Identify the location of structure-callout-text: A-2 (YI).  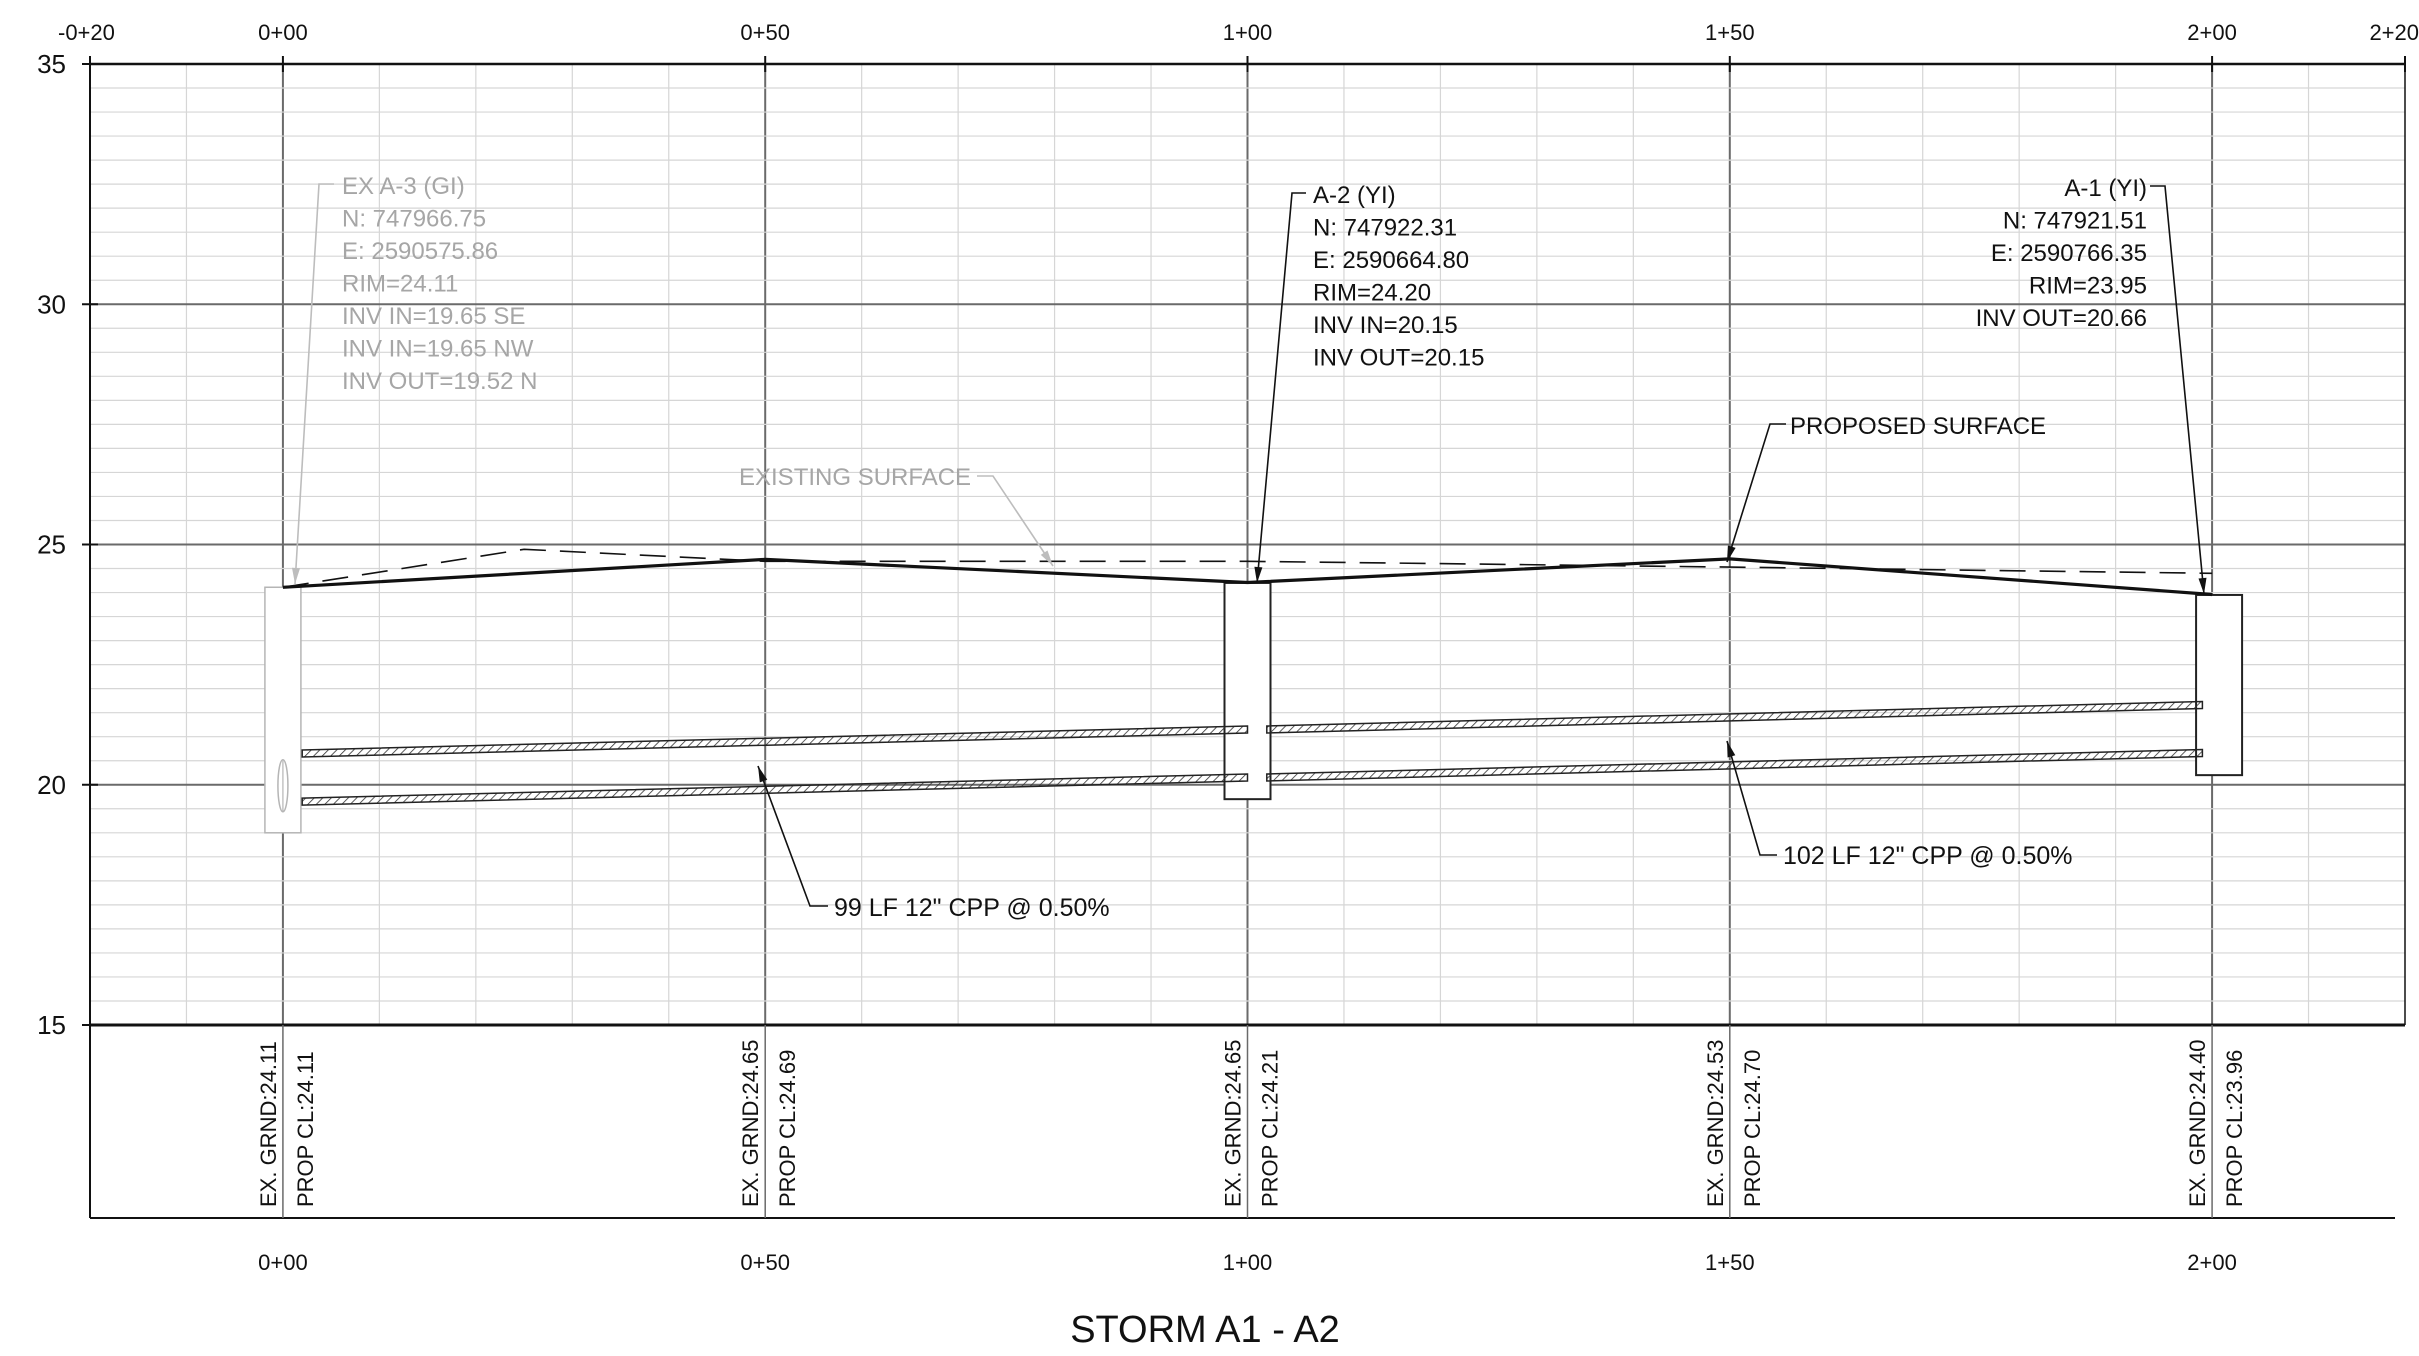
(1354, 195).